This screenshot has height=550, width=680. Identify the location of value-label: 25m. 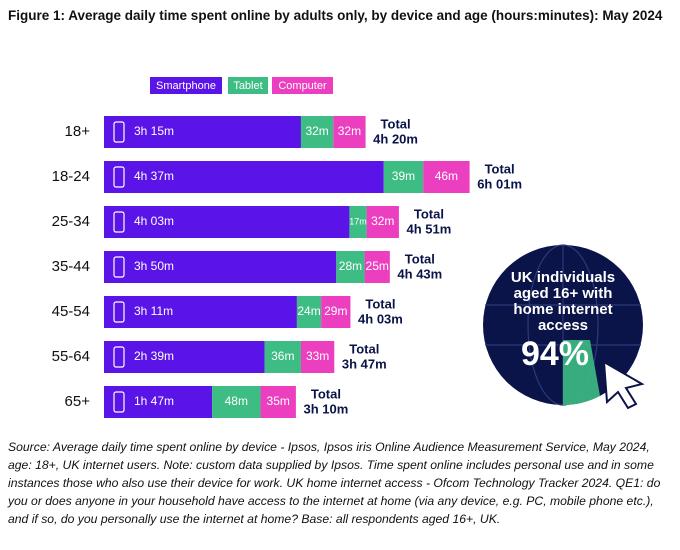
(377, 266).